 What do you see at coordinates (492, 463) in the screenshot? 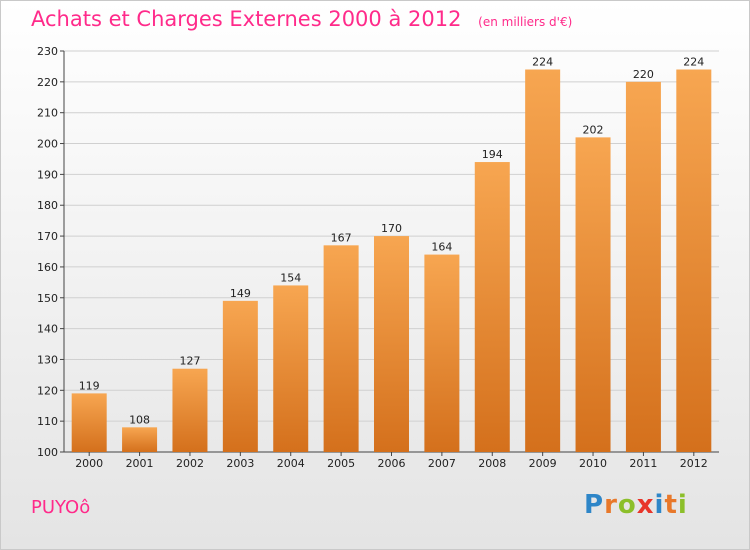
I see `x-tick-label-2008: 2008` at bounding box center [492, 463].